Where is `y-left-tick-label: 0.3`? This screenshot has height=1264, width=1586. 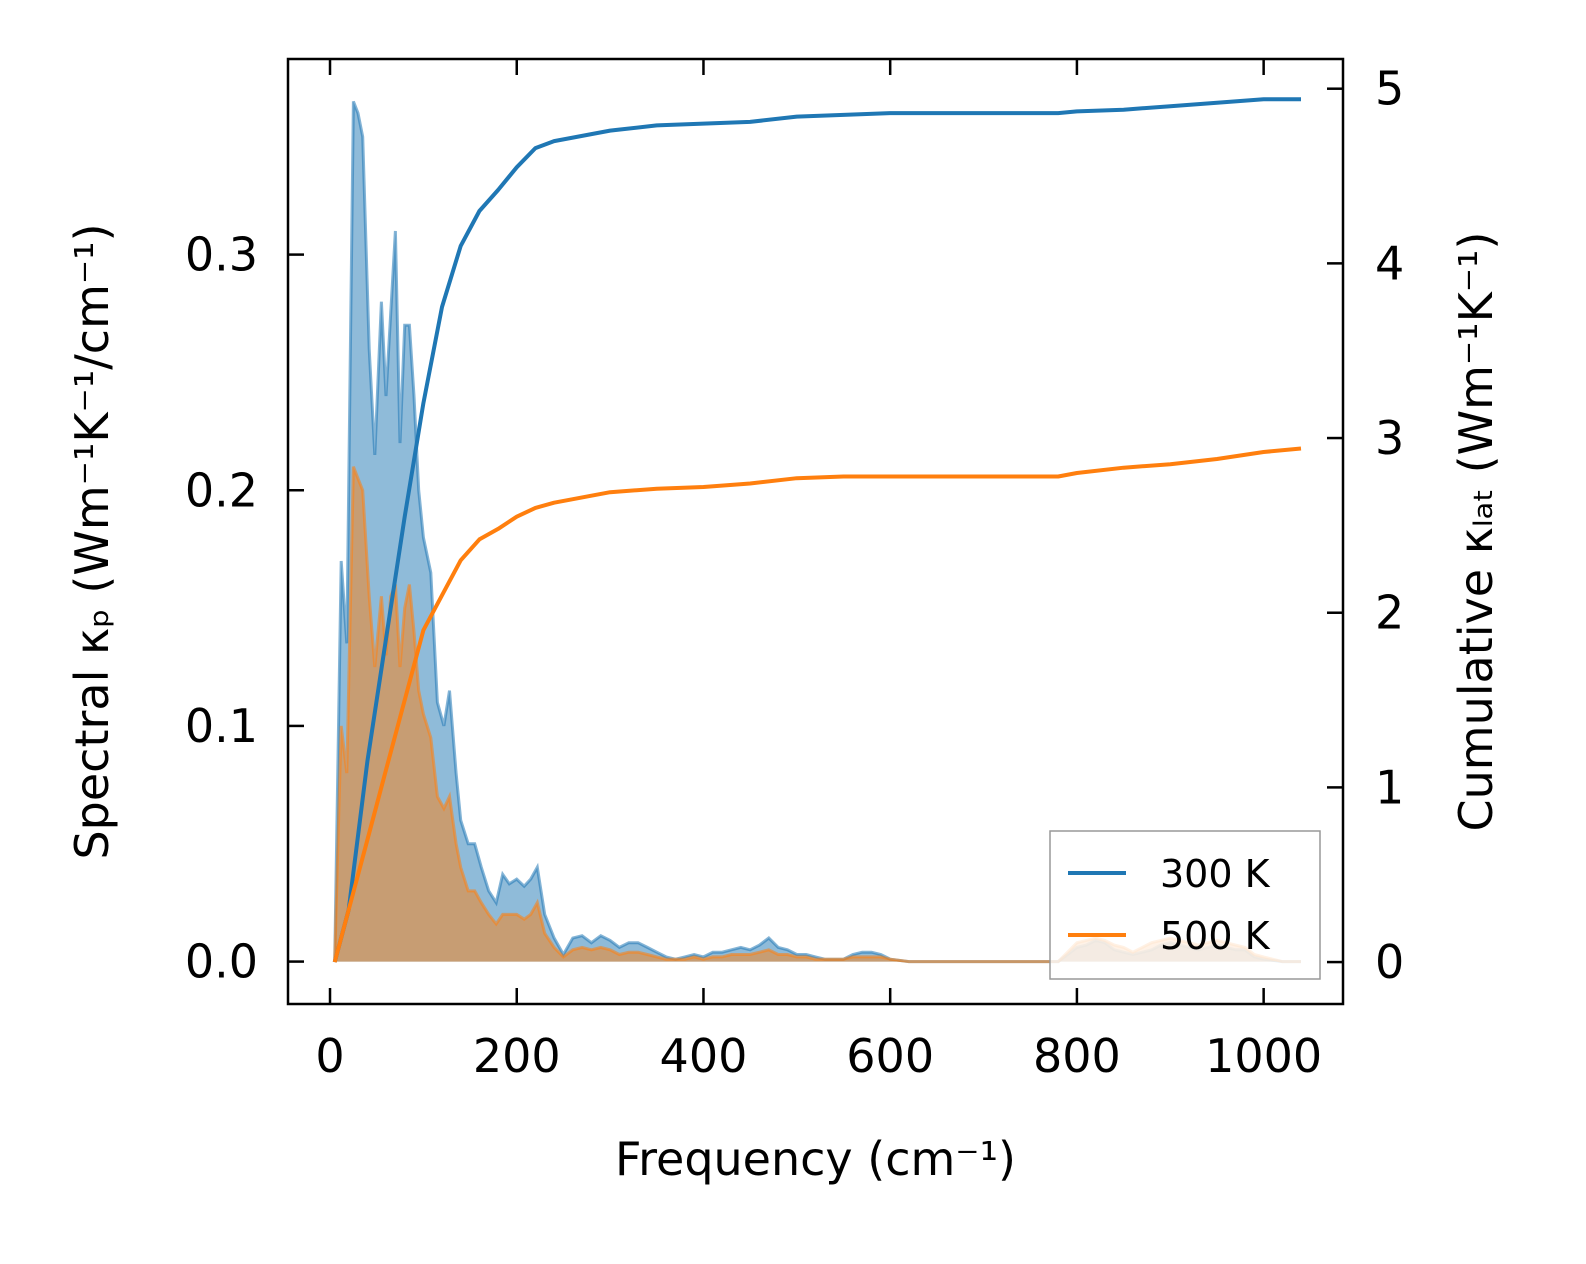
y-left-tick-label: 0.3 is located at coordinates (221, 255).